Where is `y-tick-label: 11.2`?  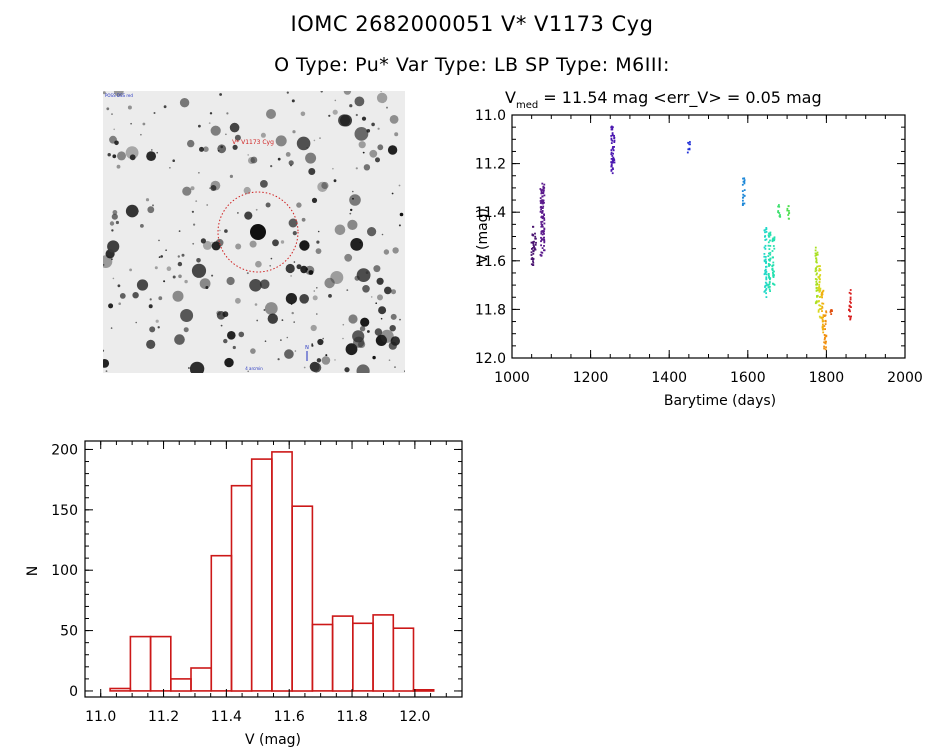
y-tick-label: 11.2 is located at coordinates (490, 165).